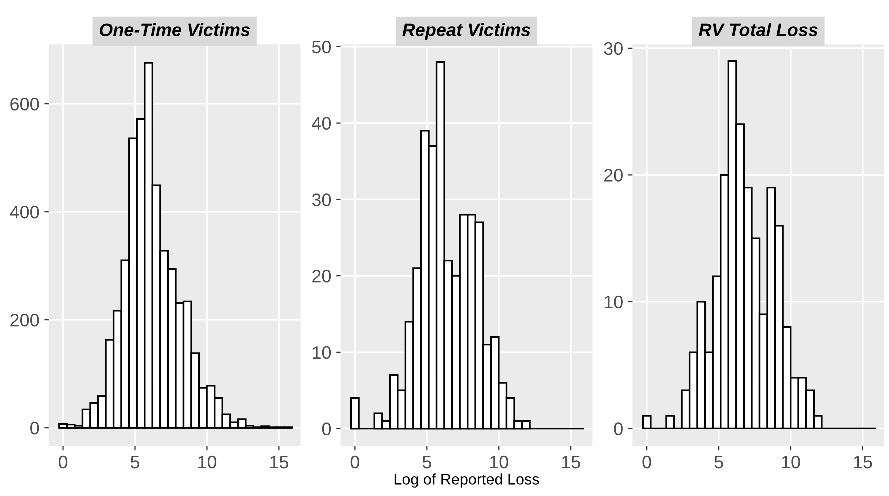  I want to click on chart-title: RV Total Loss, so click(758, 29).